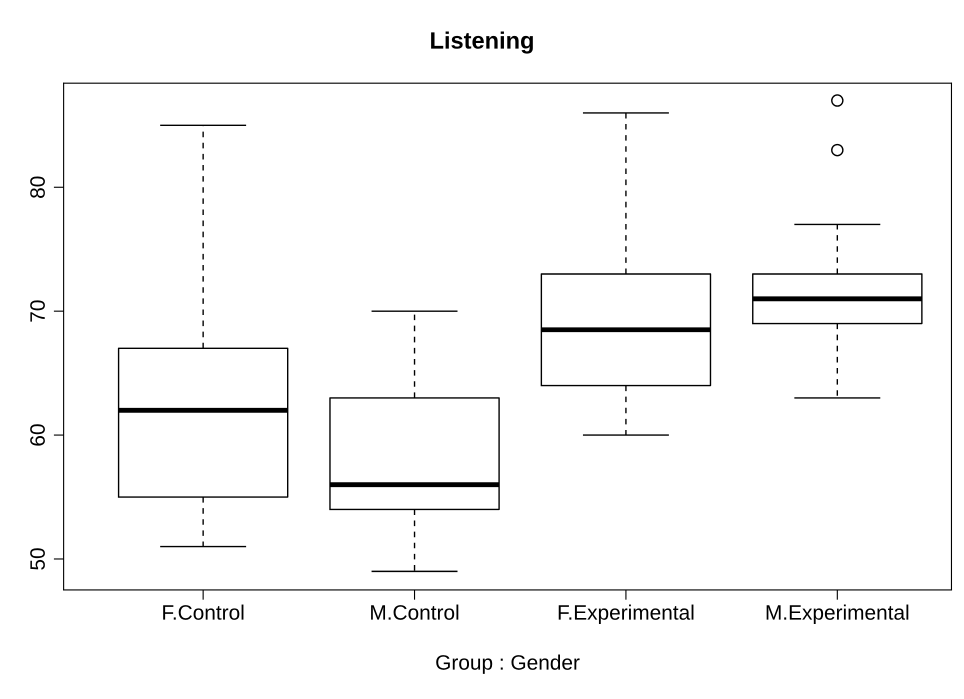 This screenshot has width=964, height=699. What do you see at coordinates (37, 559) in the screenshot?
I see `y-tick-label: 50` at bounding box center [37, 559].